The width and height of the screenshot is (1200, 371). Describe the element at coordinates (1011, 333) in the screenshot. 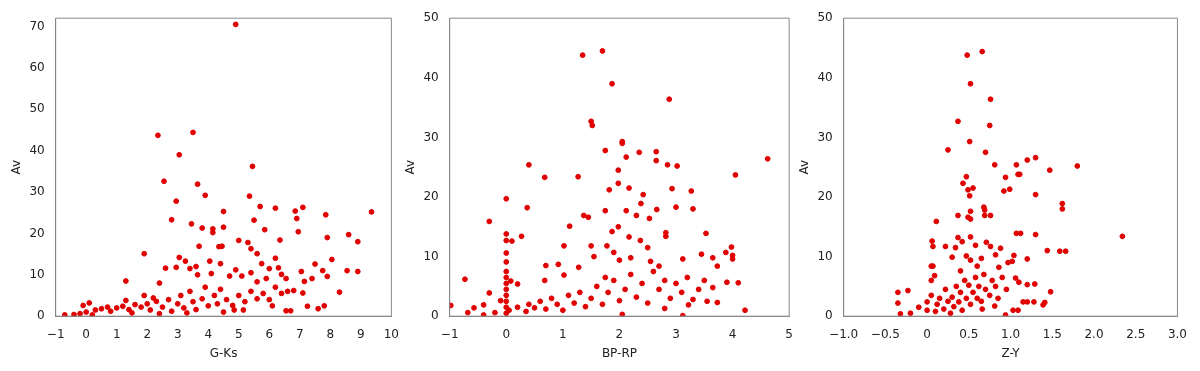

I see `x-tick-label: 1.0` at that location.